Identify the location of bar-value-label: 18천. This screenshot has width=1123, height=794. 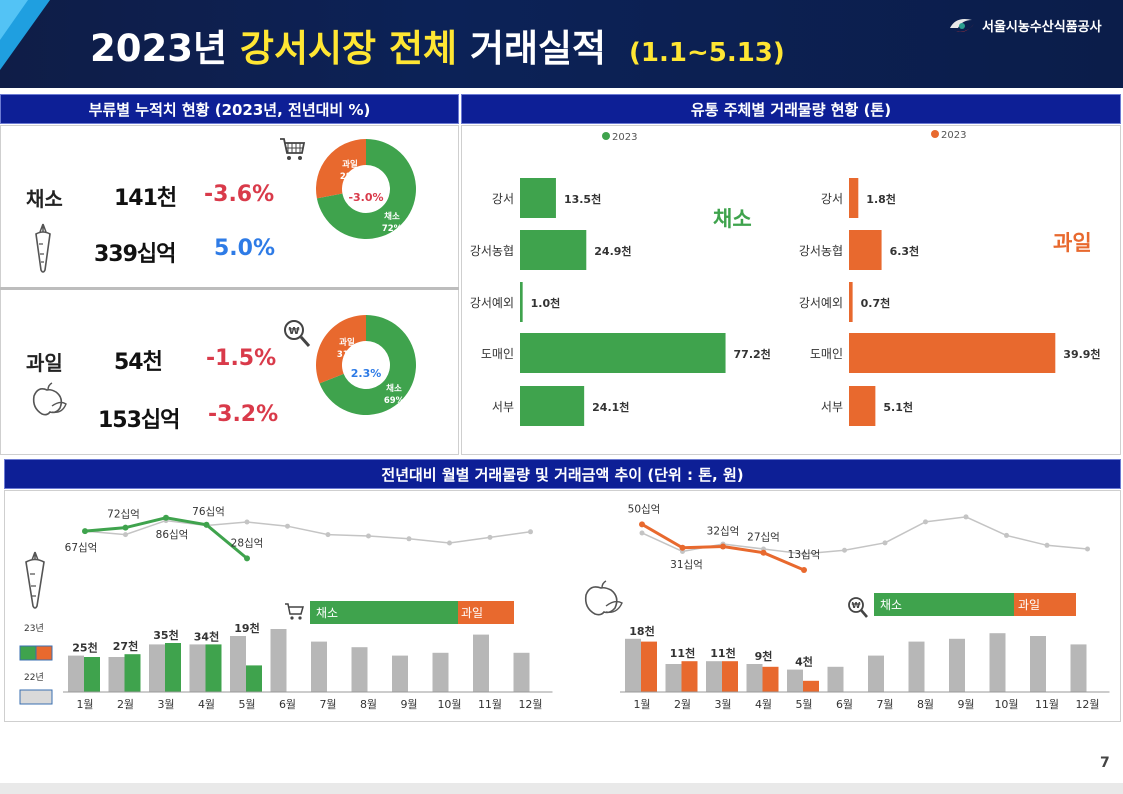
(641, 631).